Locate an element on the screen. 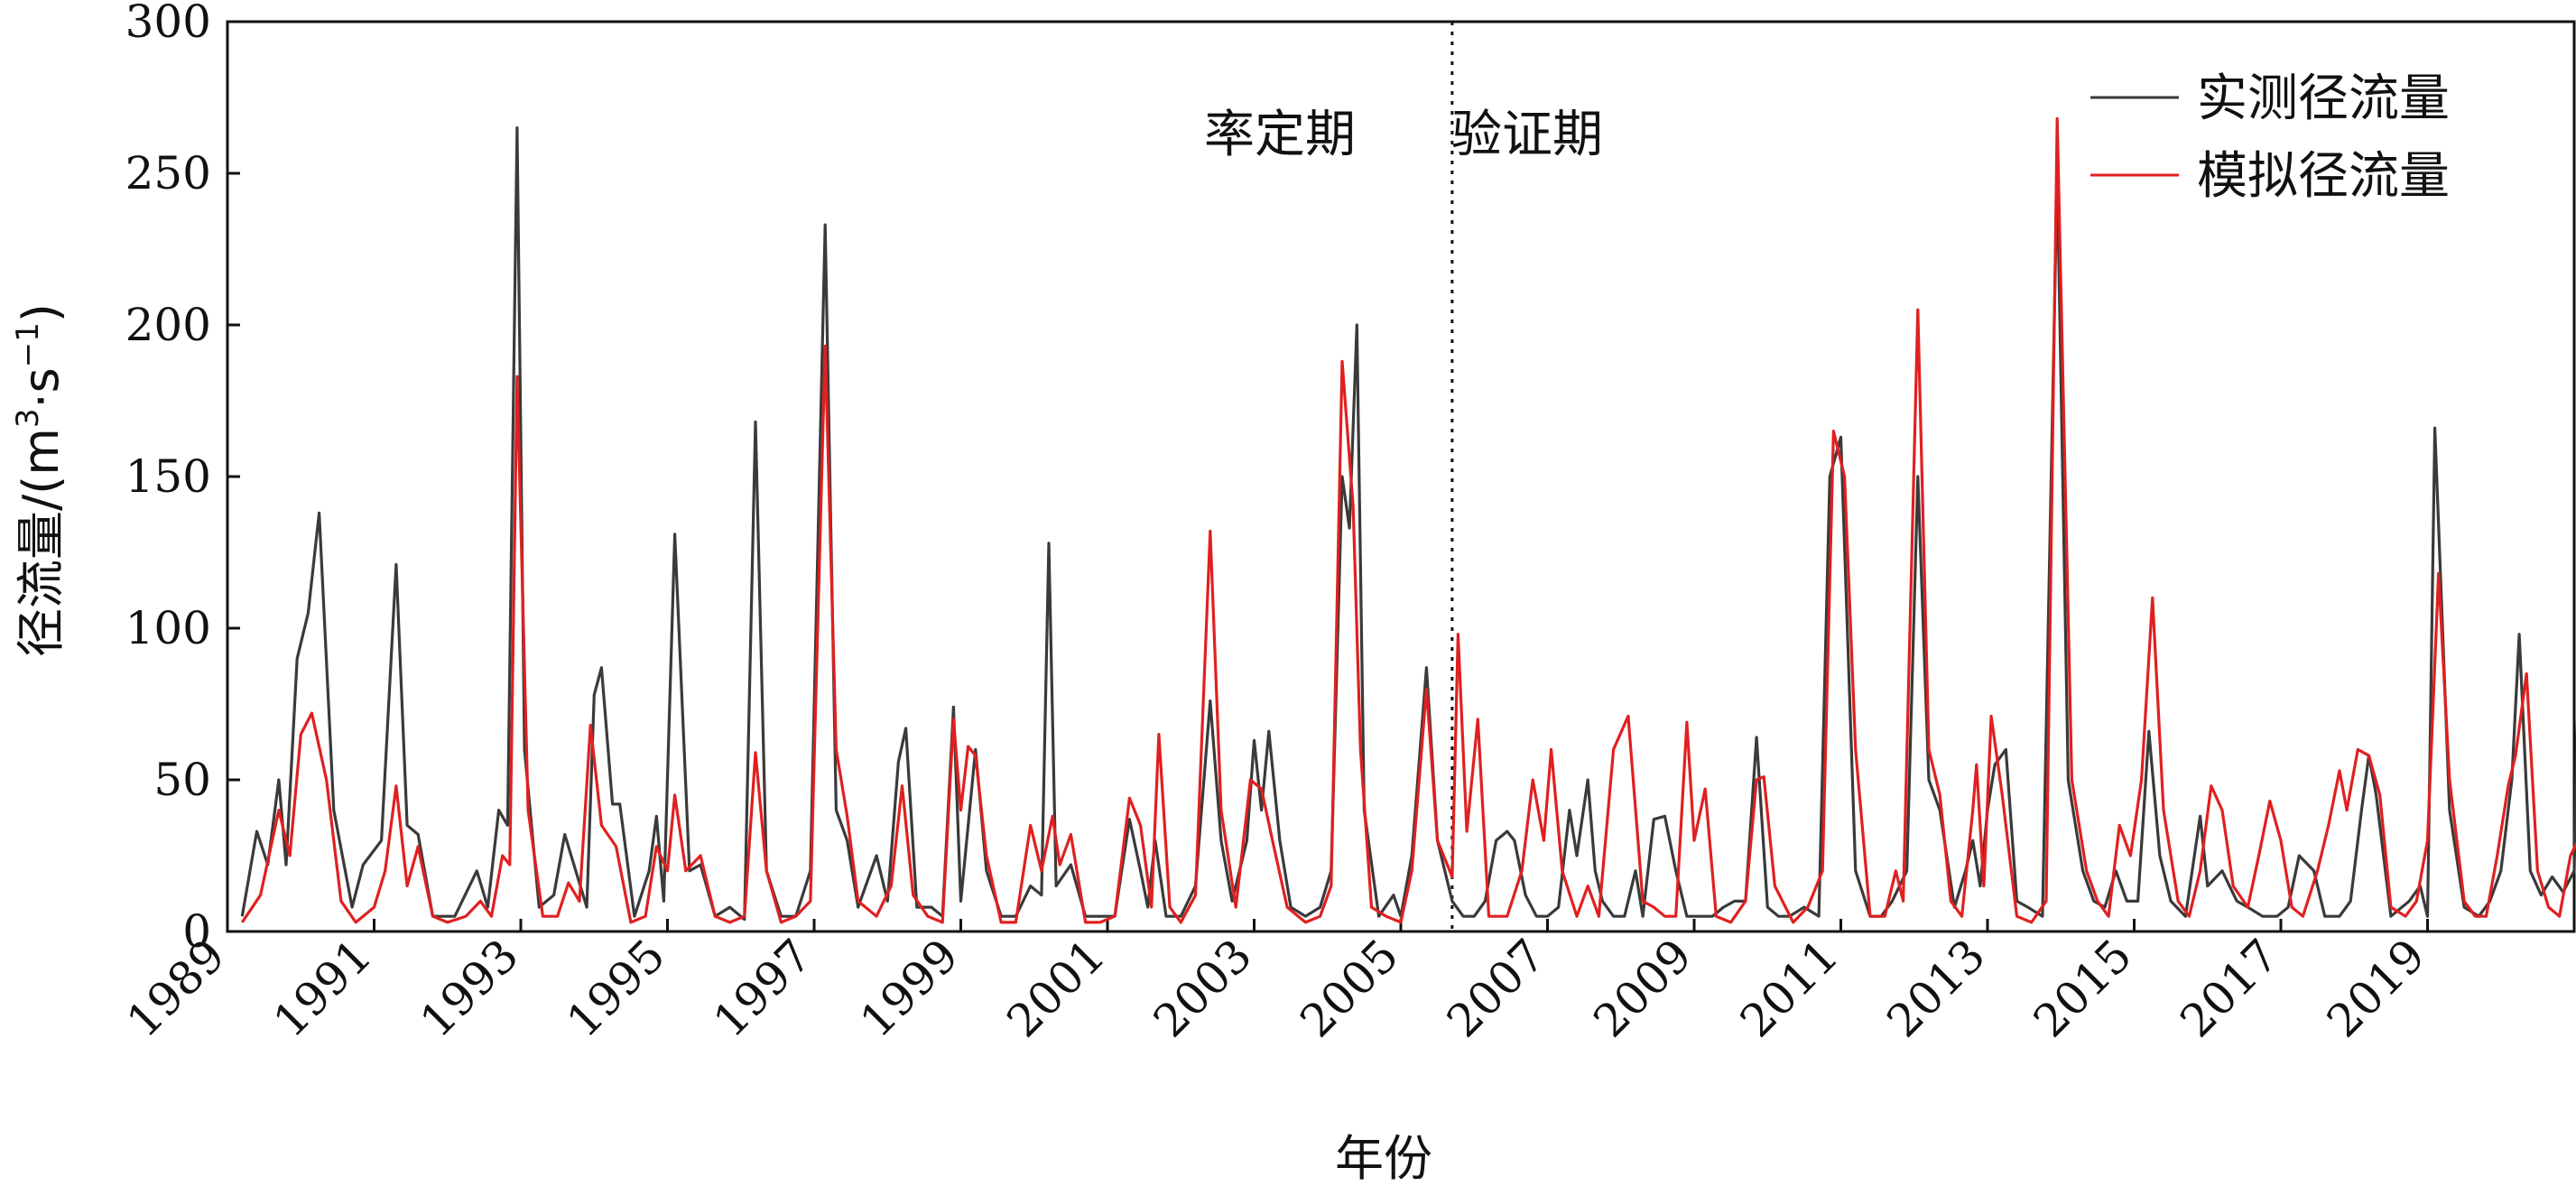  x-tick-label: 1999 is located at coordinates (909, 988).